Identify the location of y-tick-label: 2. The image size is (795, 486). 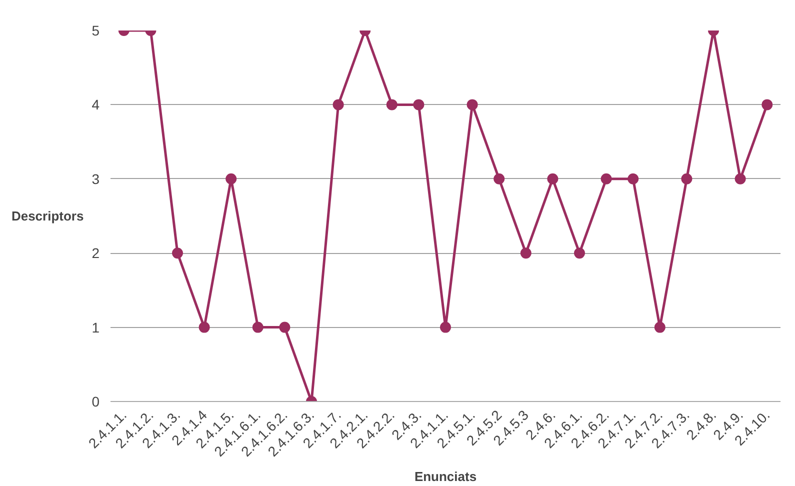
(96, 253).